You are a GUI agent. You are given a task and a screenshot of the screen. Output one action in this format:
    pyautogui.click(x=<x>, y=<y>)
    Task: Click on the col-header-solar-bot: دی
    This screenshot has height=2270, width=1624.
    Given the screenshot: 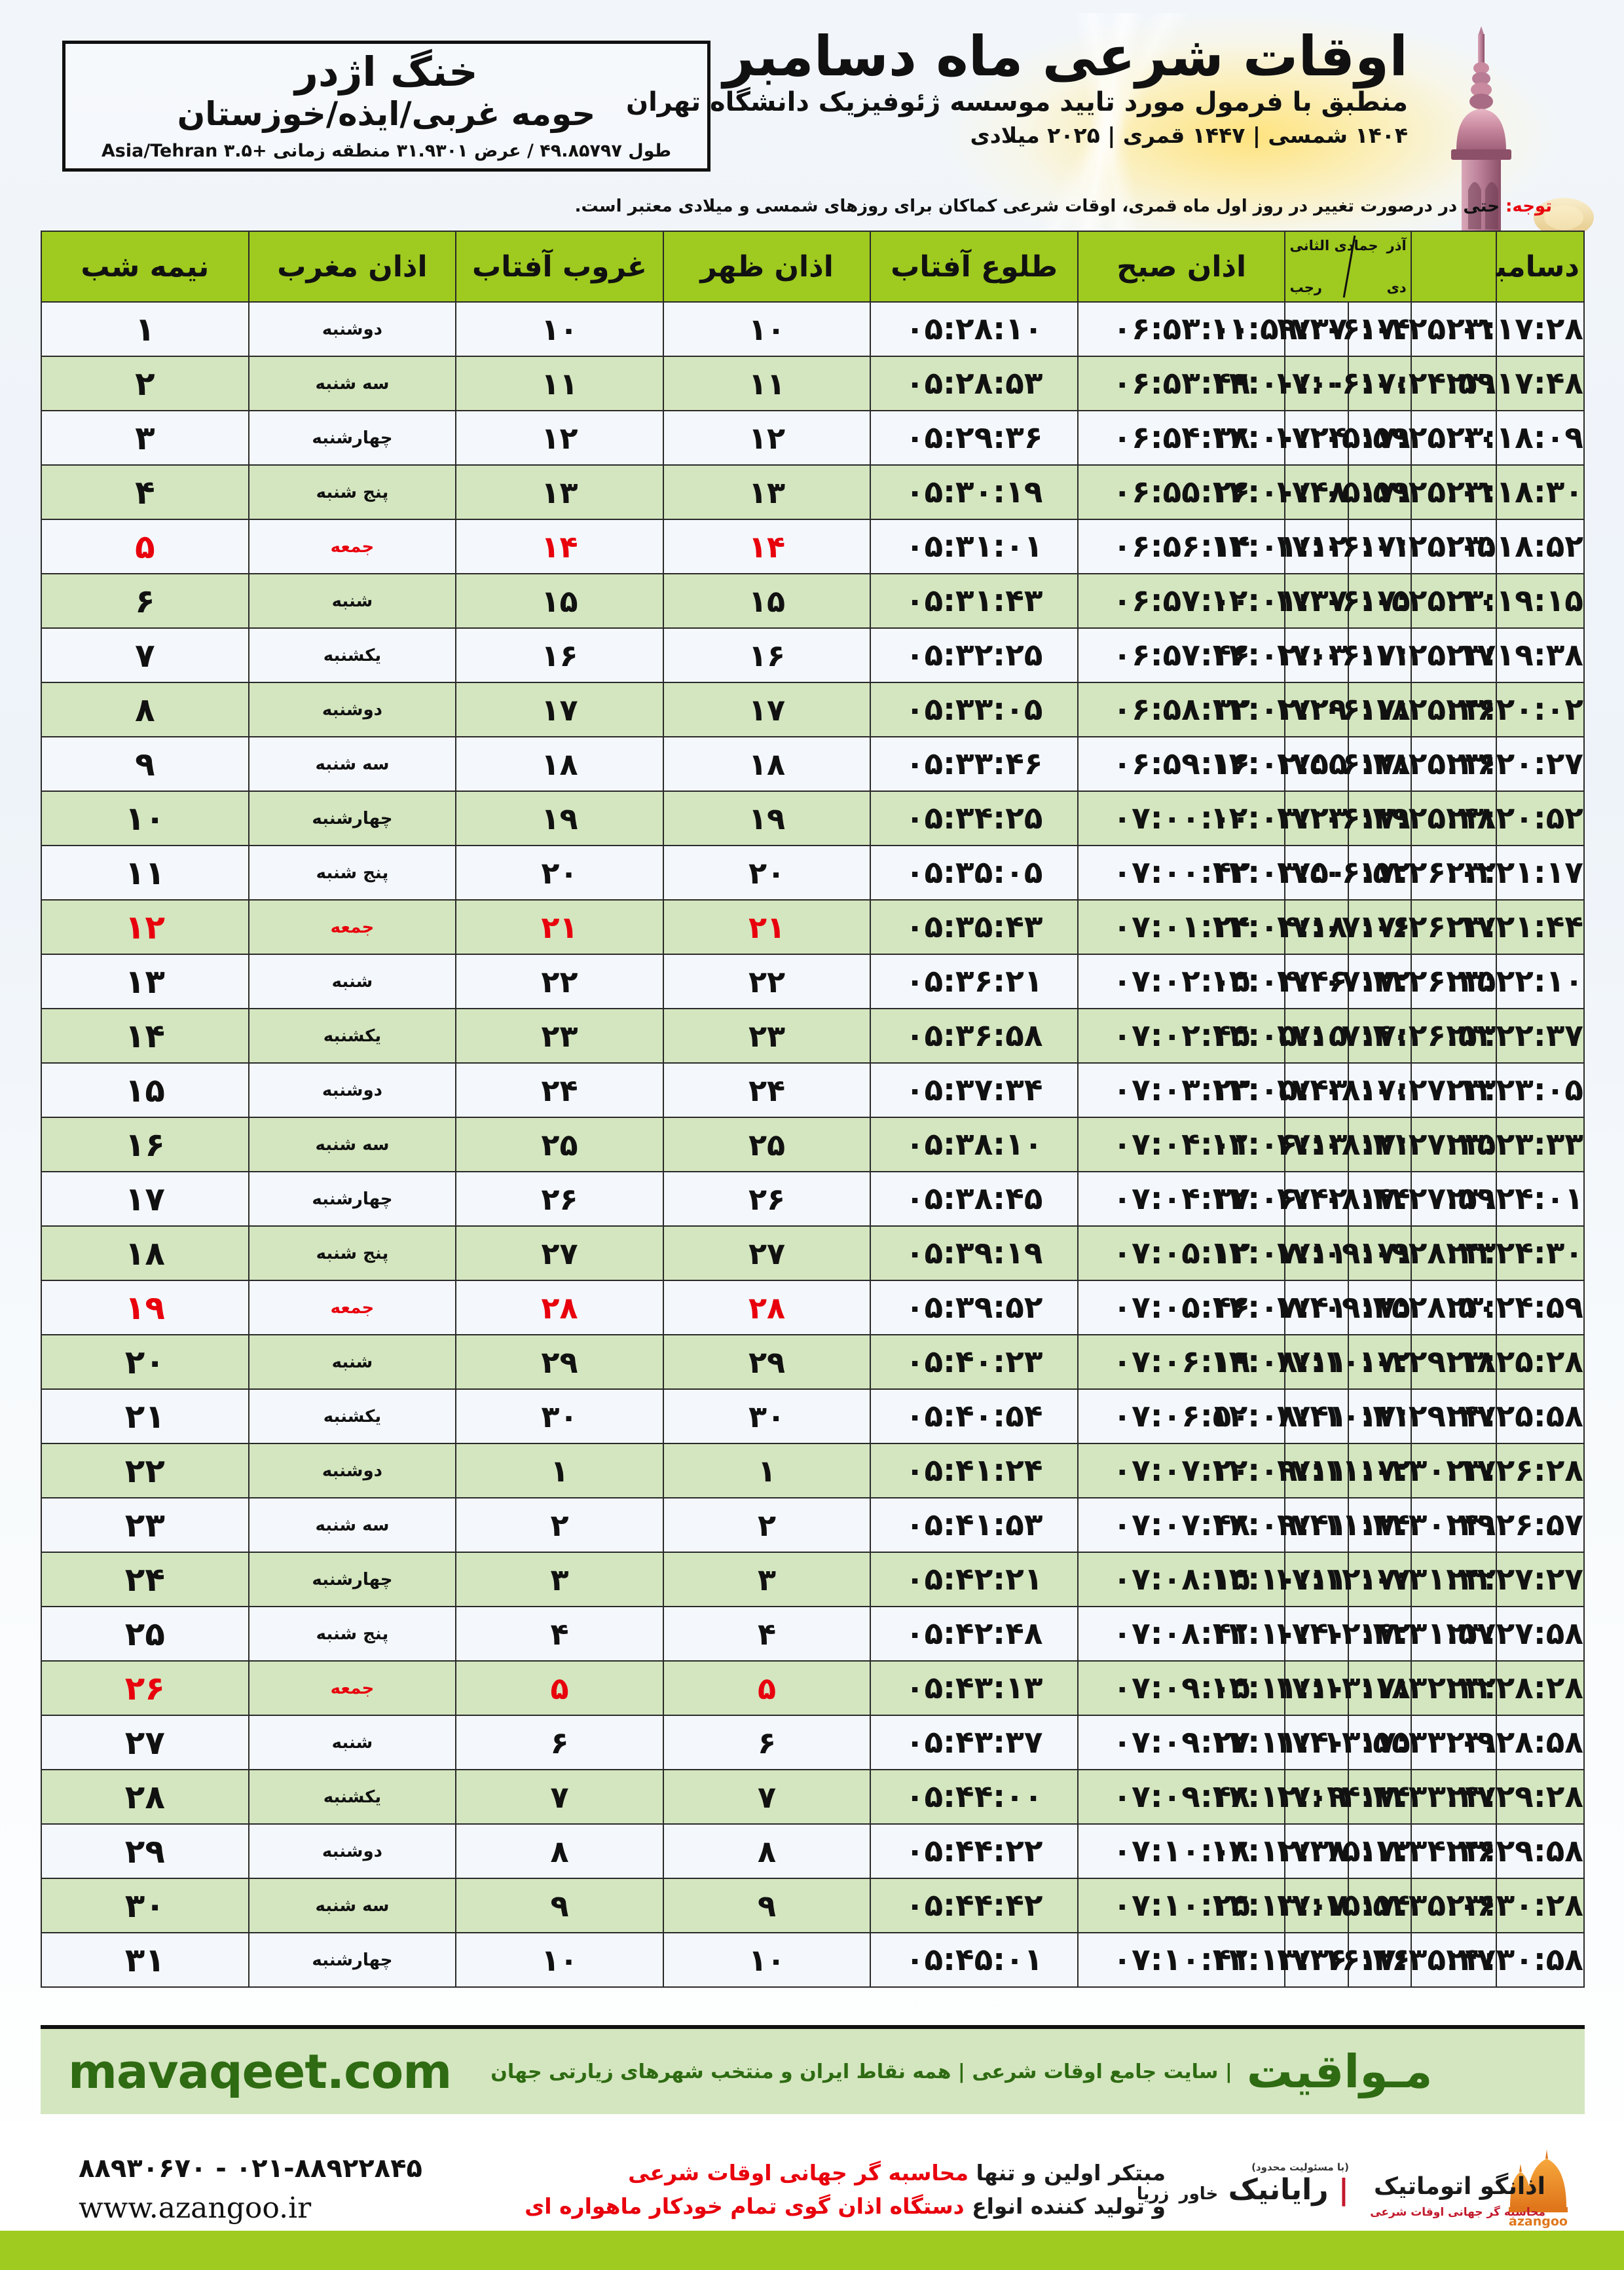 What is the action you would take?
    pyautogui.click(x=1396, y=287)
    